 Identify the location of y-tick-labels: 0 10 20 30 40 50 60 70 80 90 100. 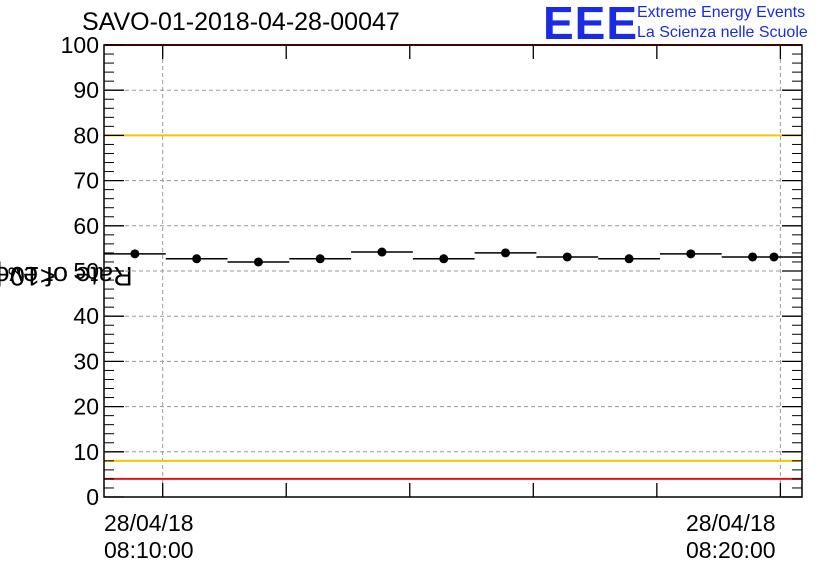
(80, 271).